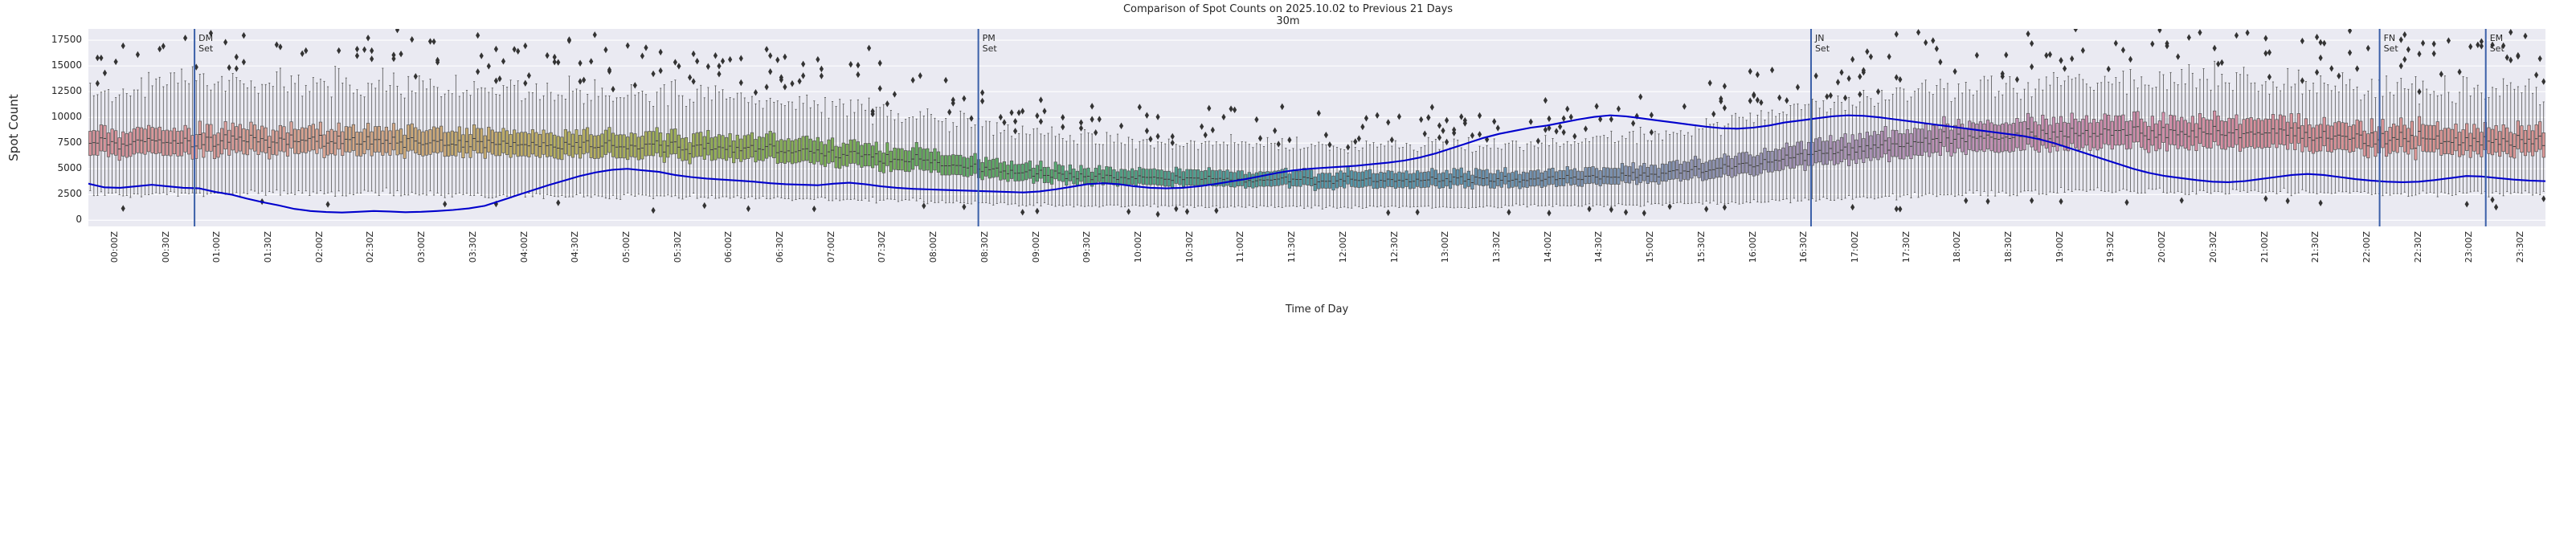 The height and width of the screenshot is (558, 2576). What do you see at coordinates (1854, 247) in the screenshot?
I see `x-tick-label: 17:00Z` at bounding box center [1854, 247].